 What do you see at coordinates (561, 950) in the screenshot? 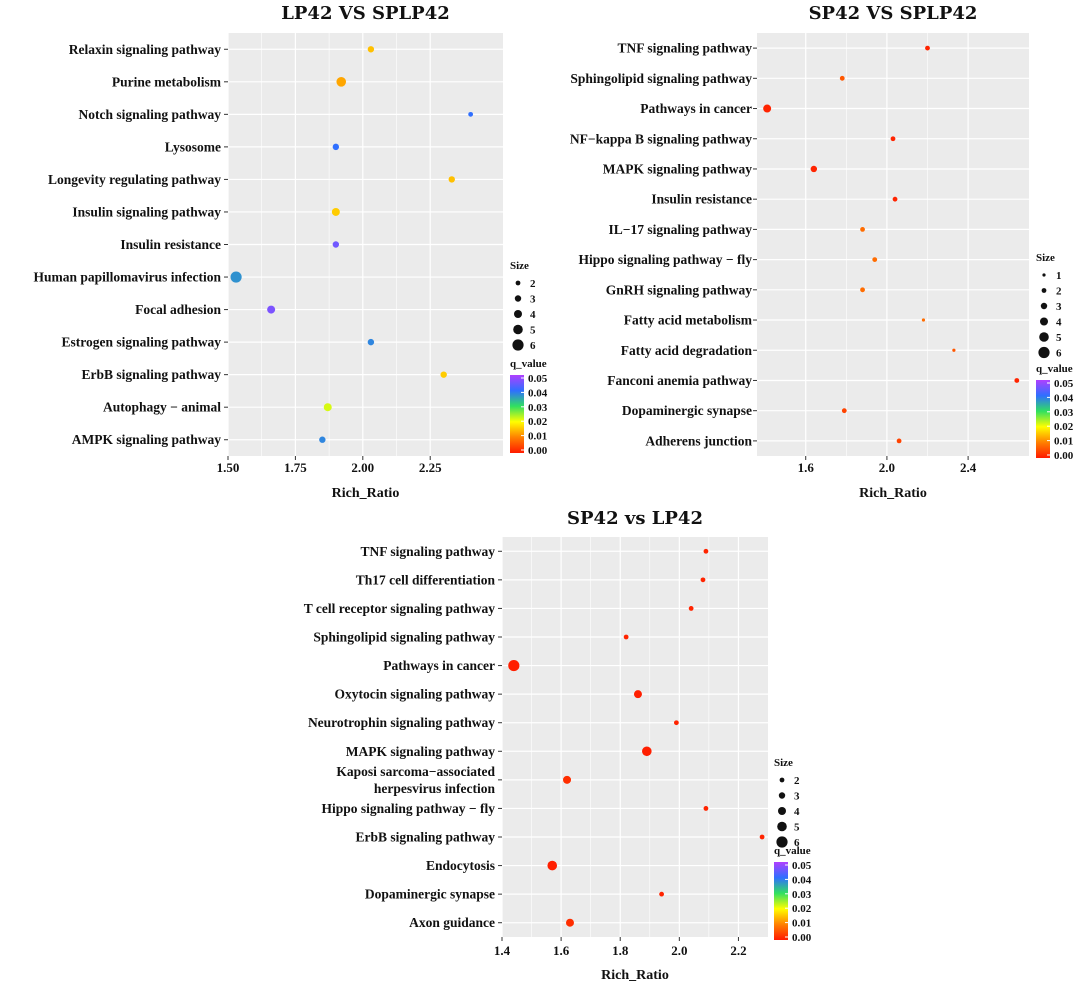
I see `x-tick-label: 1.6` at bounding box center [561, 950].